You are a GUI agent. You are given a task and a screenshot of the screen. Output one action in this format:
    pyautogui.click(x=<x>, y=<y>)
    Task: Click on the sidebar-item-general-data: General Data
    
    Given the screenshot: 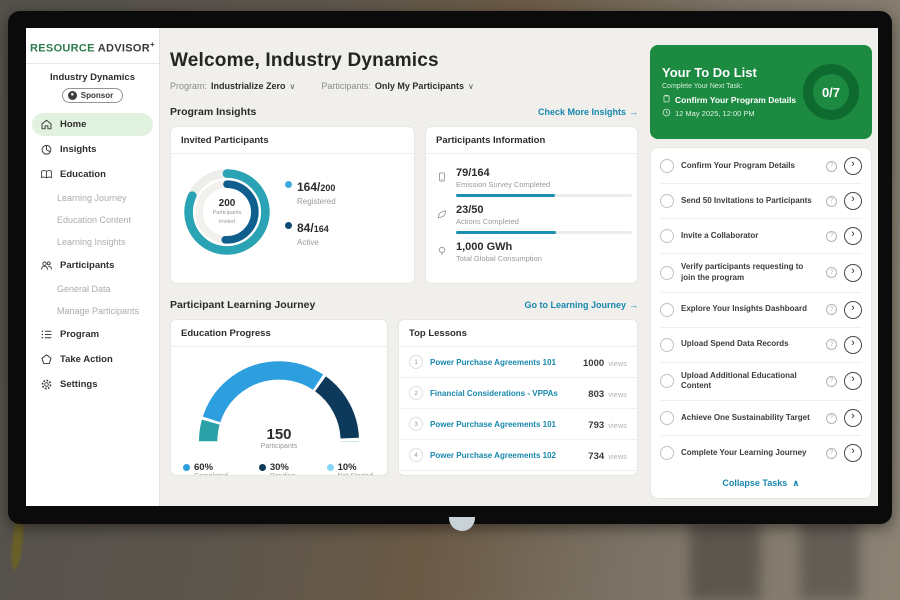 What is the action you would take?
    pyautogui.click(x=92, y=289)
    